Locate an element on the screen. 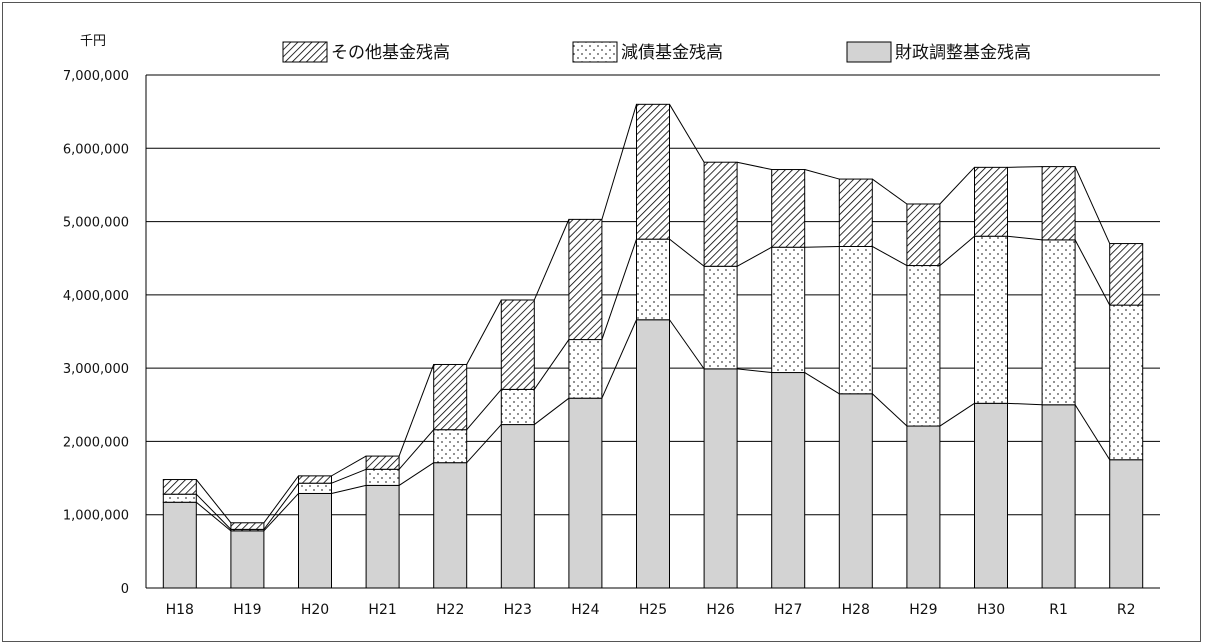 This screenshot has width=1205, height=642. legend: その他基金残高 減債基金残高 財政調整基金残高 is located at coordinates (656, 52).